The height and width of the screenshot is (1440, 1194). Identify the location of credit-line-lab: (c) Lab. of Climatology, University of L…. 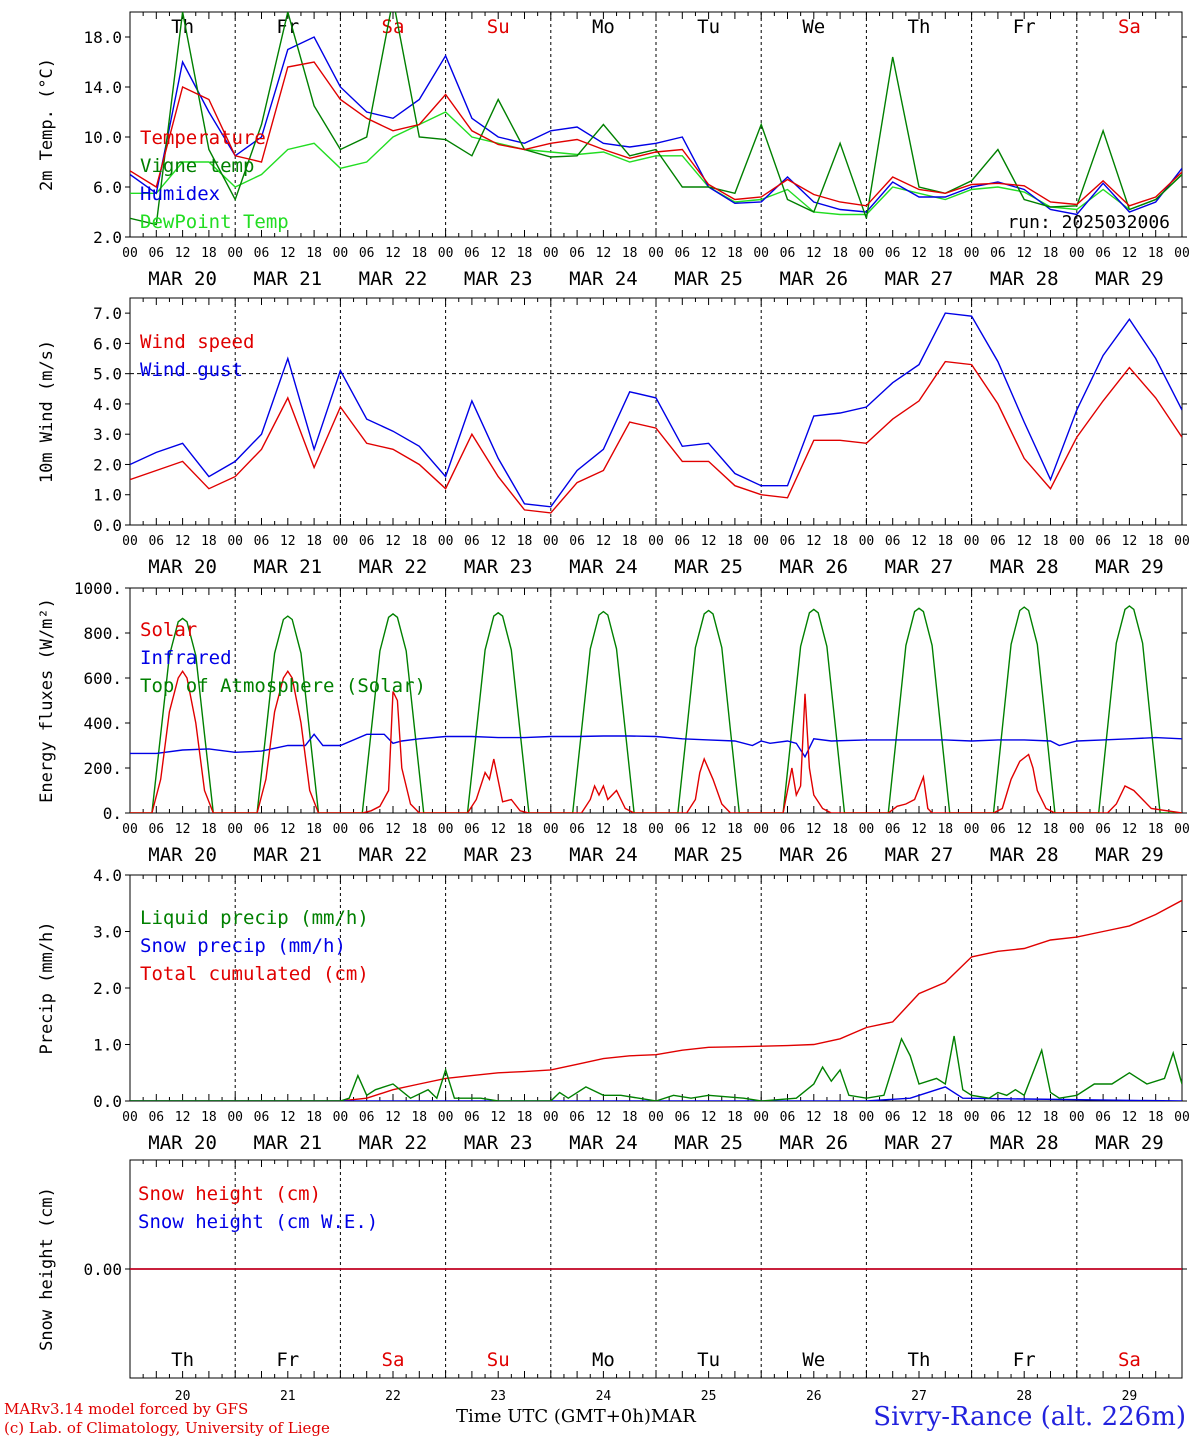
(167, 1428).